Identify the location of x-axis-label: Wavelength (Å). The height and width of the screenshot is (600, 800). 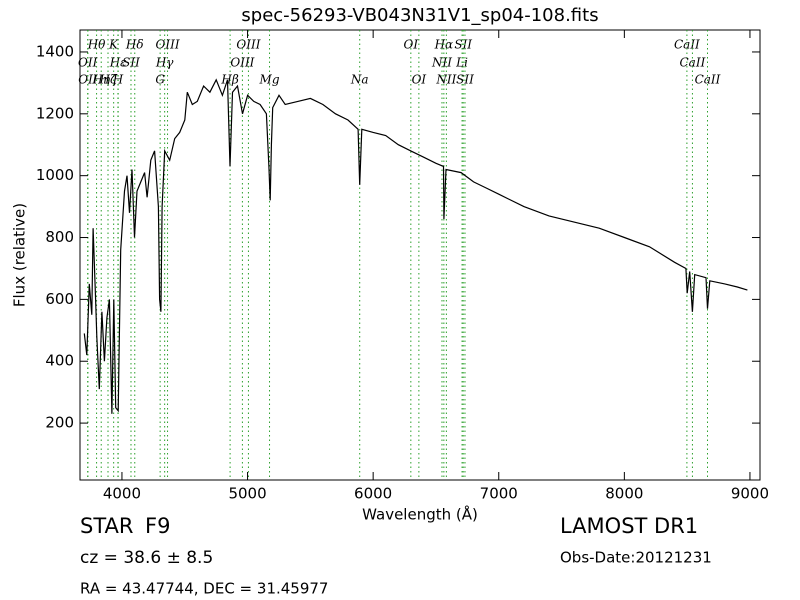
(420, 514).